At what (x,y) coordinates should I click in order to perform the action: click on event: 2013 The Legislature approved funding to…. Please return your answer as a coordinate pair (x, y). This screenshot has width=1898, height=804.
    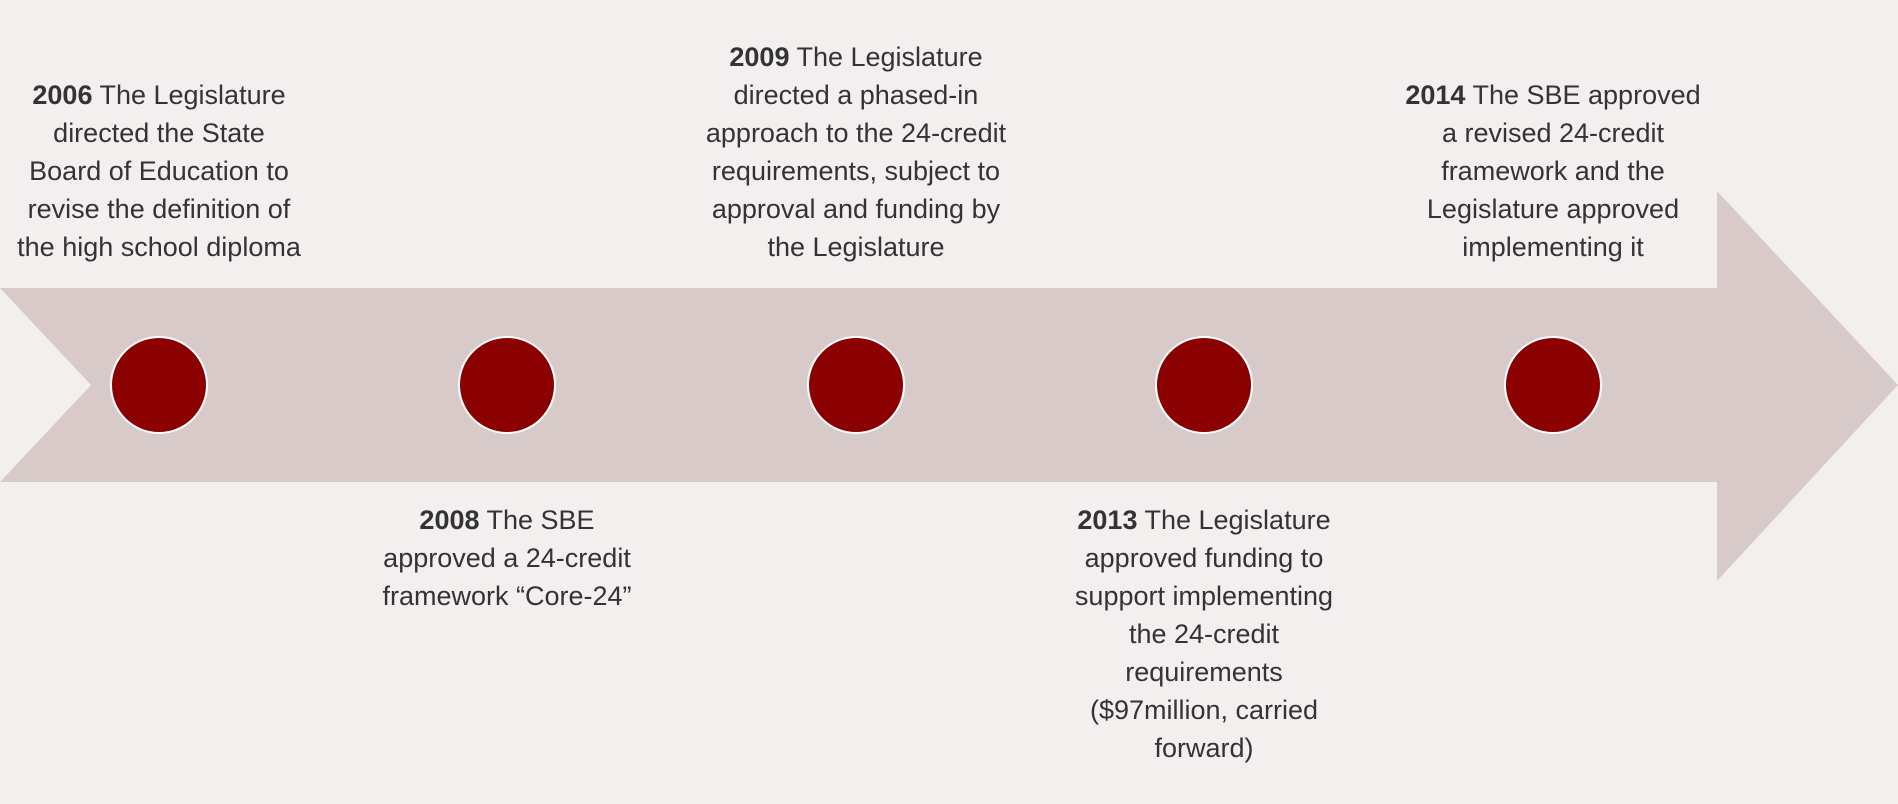
    Looking at the image, I should click on (1204, 634).